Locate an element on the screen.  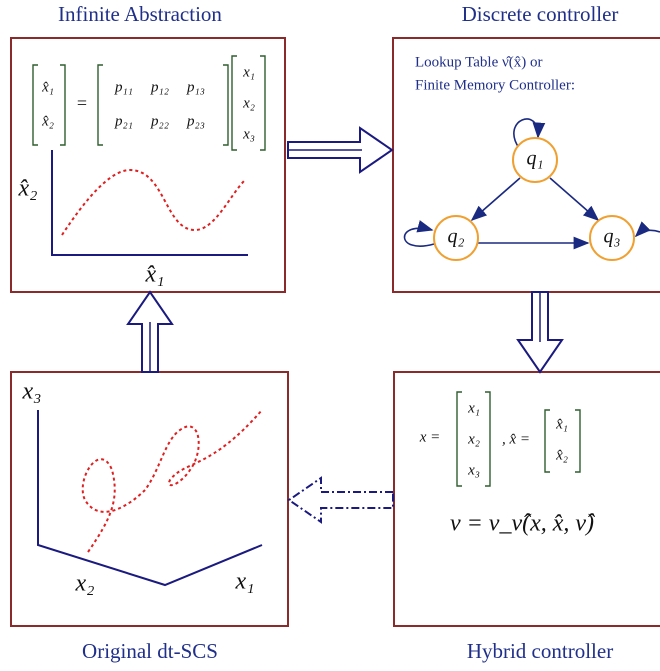
title: Hybrid controller is located at coordinates (540, 651).